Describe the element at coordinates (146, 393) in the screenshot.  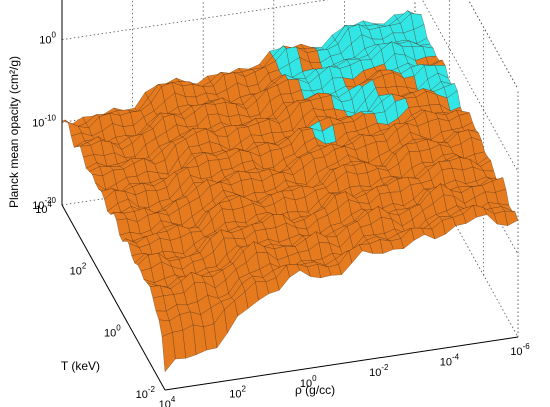
I see `y-tick-label: 10⁻²` at that location.